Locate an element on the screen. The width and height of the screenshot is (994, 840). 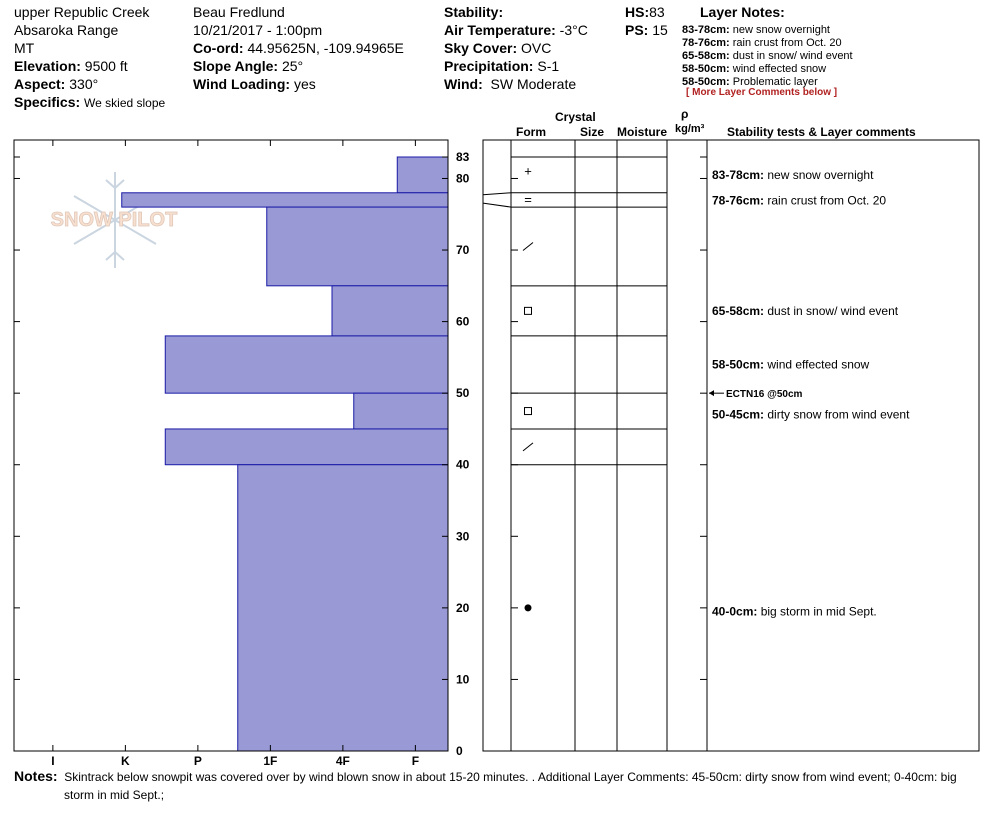
observer: Beau Fredlund is located at coordinates (239, 12).